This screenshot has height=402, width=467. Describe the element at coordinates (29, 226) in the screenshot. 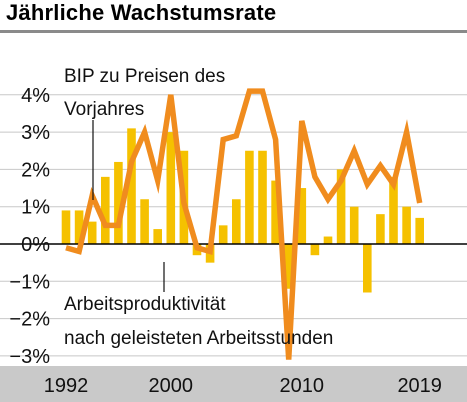

I see `y-tick-labels: 4% 3% 2% 1% 0% −1% −2% −3%` at that location.